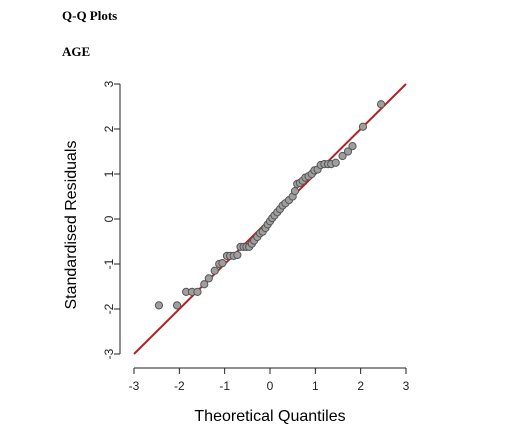  Describe the element at coordinates (109, 83) in the screenshot. I see `y-tick-label: 3` at that location.